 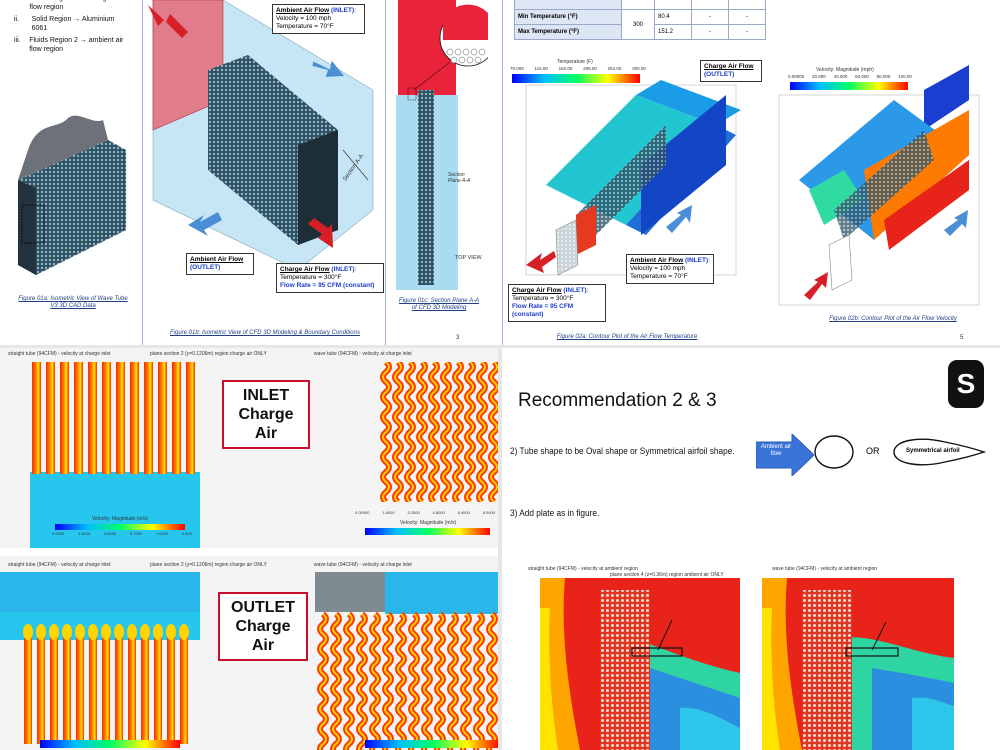 What do you see at coordinates (575, 62) in the screenshot?
I see `temperature-legend-title: Temperature (F)` at bounding box center [575, 62].